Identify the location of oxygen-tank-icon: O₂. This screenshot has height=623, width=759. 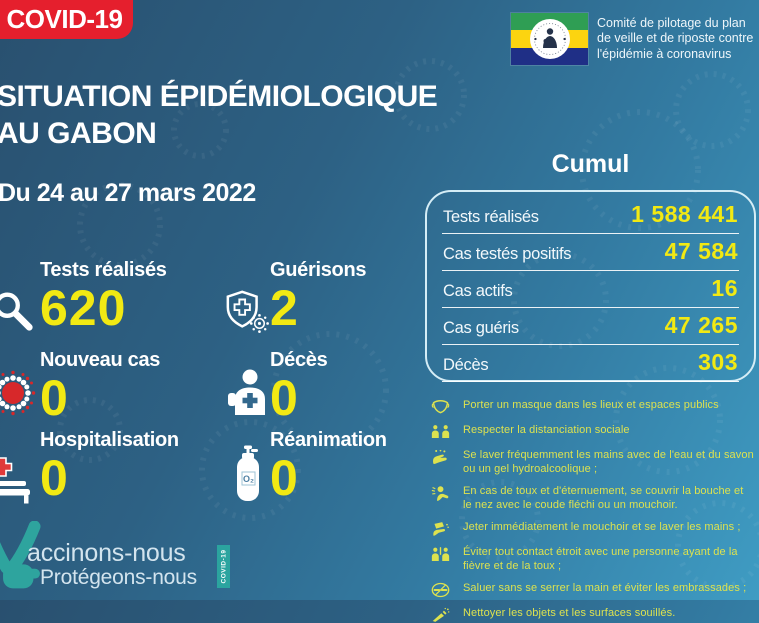
(248, 475).